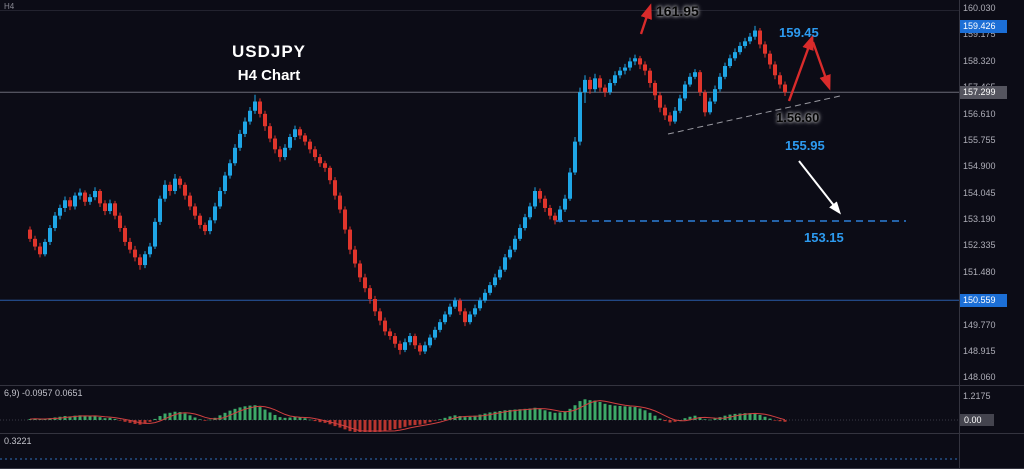 The width and height of the screenshot is (1024, 469). I want to click on arrow-breakout, so click(645, 19).